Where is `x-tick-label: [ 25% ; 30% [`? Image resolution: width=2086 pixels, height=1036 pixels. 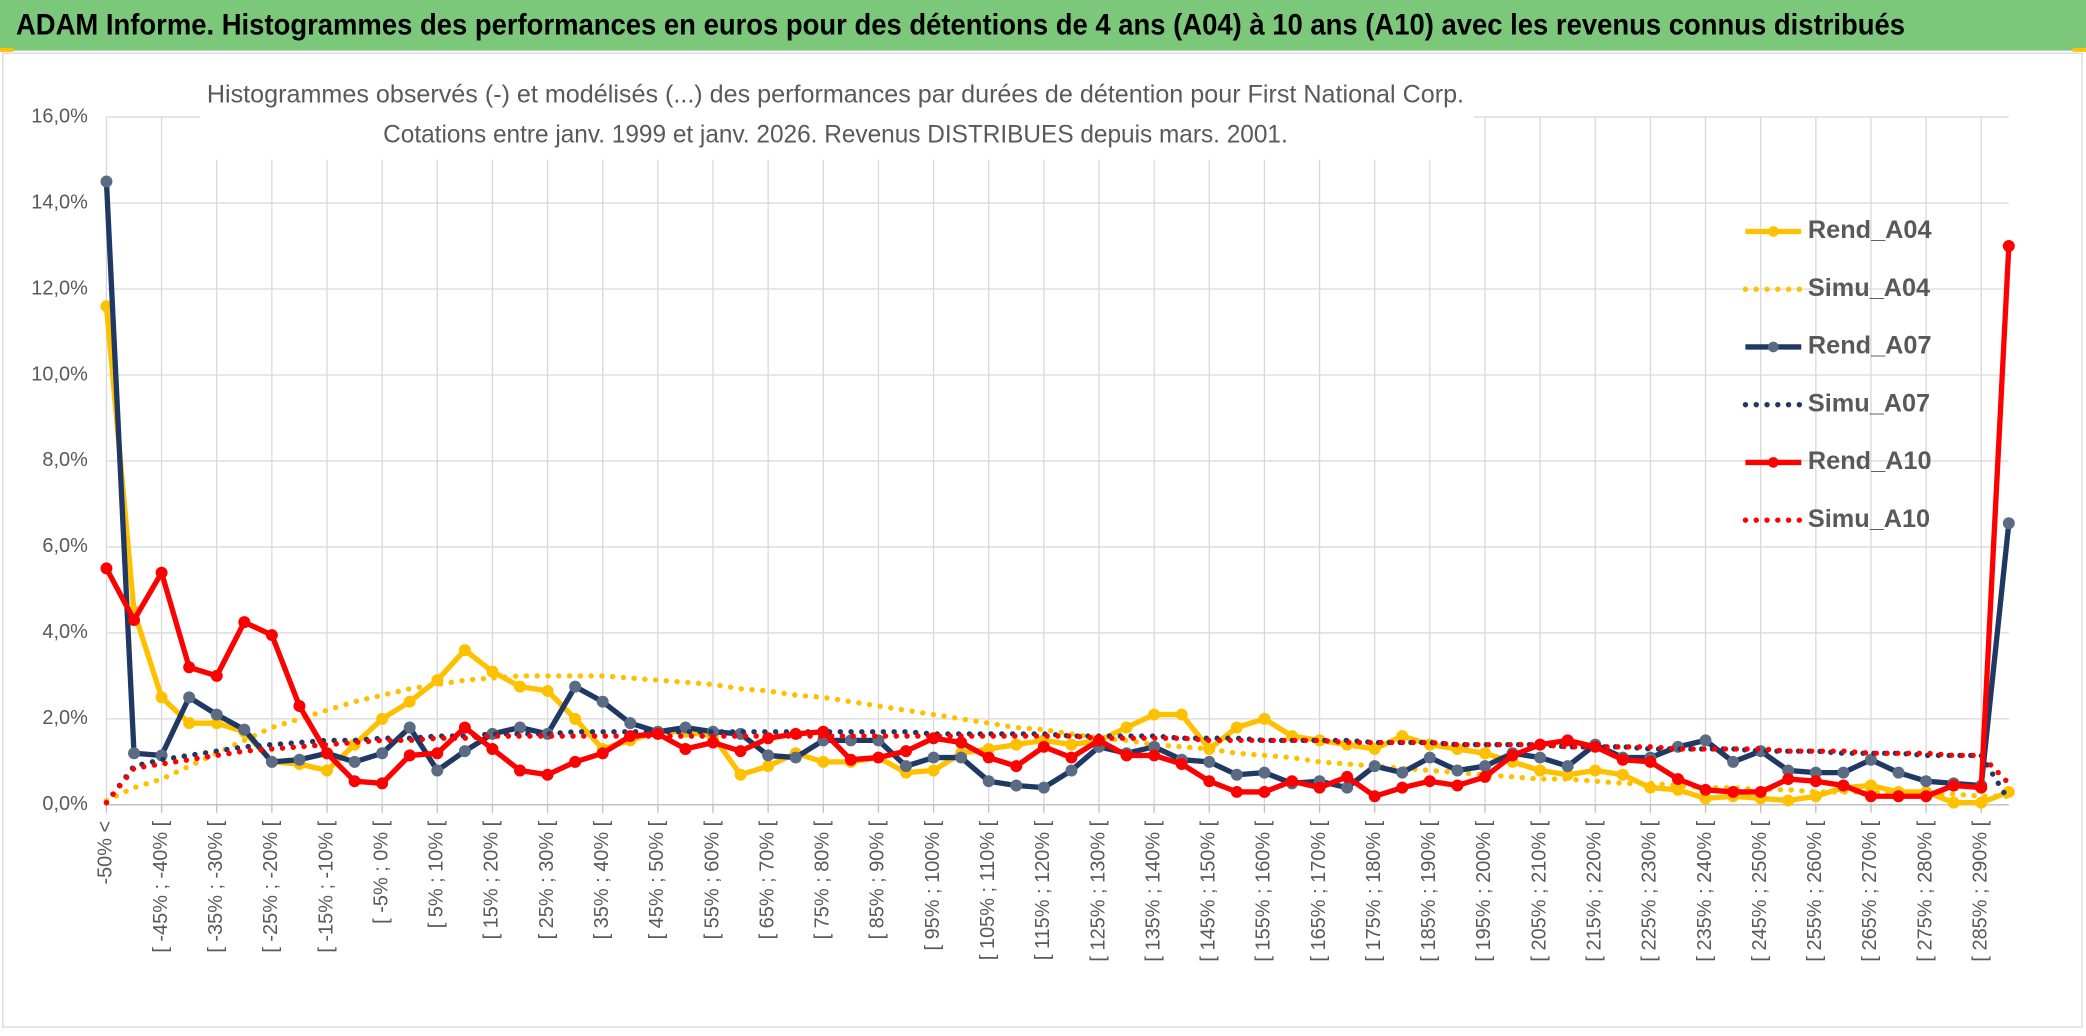 x-tick-label: [ 25% ; 30% [ is located at coordinates (547, 879).